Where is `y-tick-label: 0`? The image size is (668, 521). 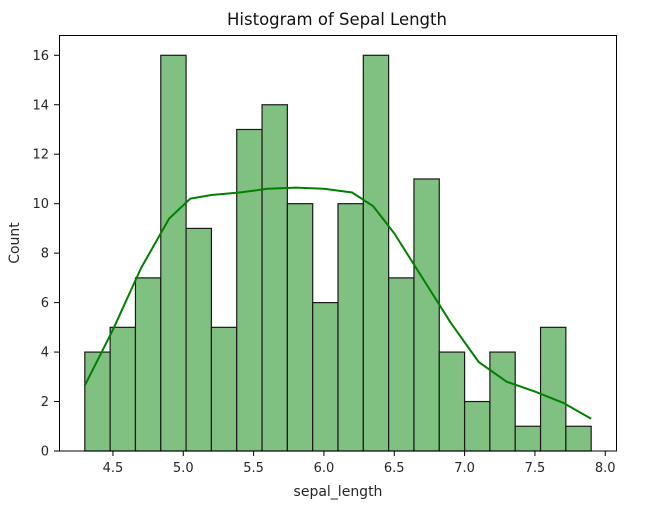 y-tick-label: 0 is located at coordinates (45, 452).